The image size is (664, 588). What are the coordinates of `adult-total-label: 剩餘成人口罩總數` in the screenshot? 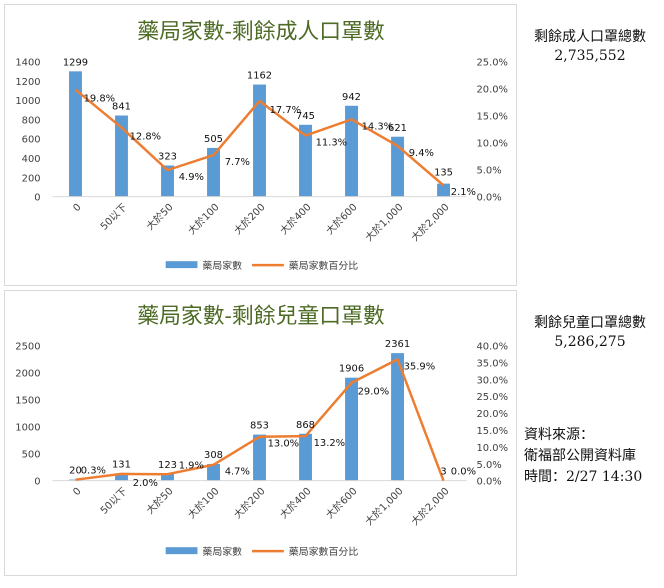 It's located at (590, 37).